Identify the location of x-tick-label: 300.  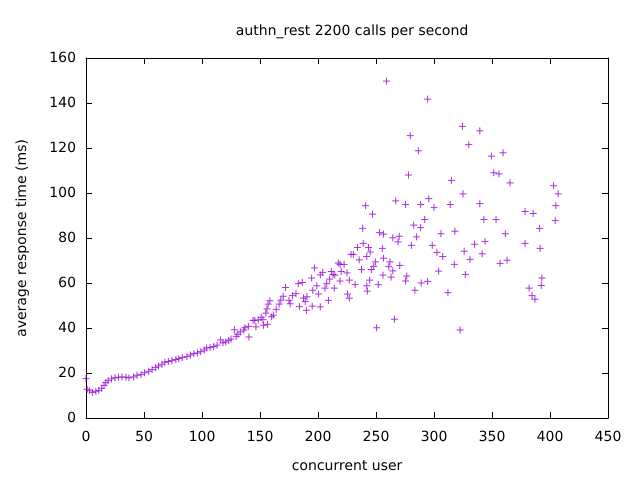
(434, 437).